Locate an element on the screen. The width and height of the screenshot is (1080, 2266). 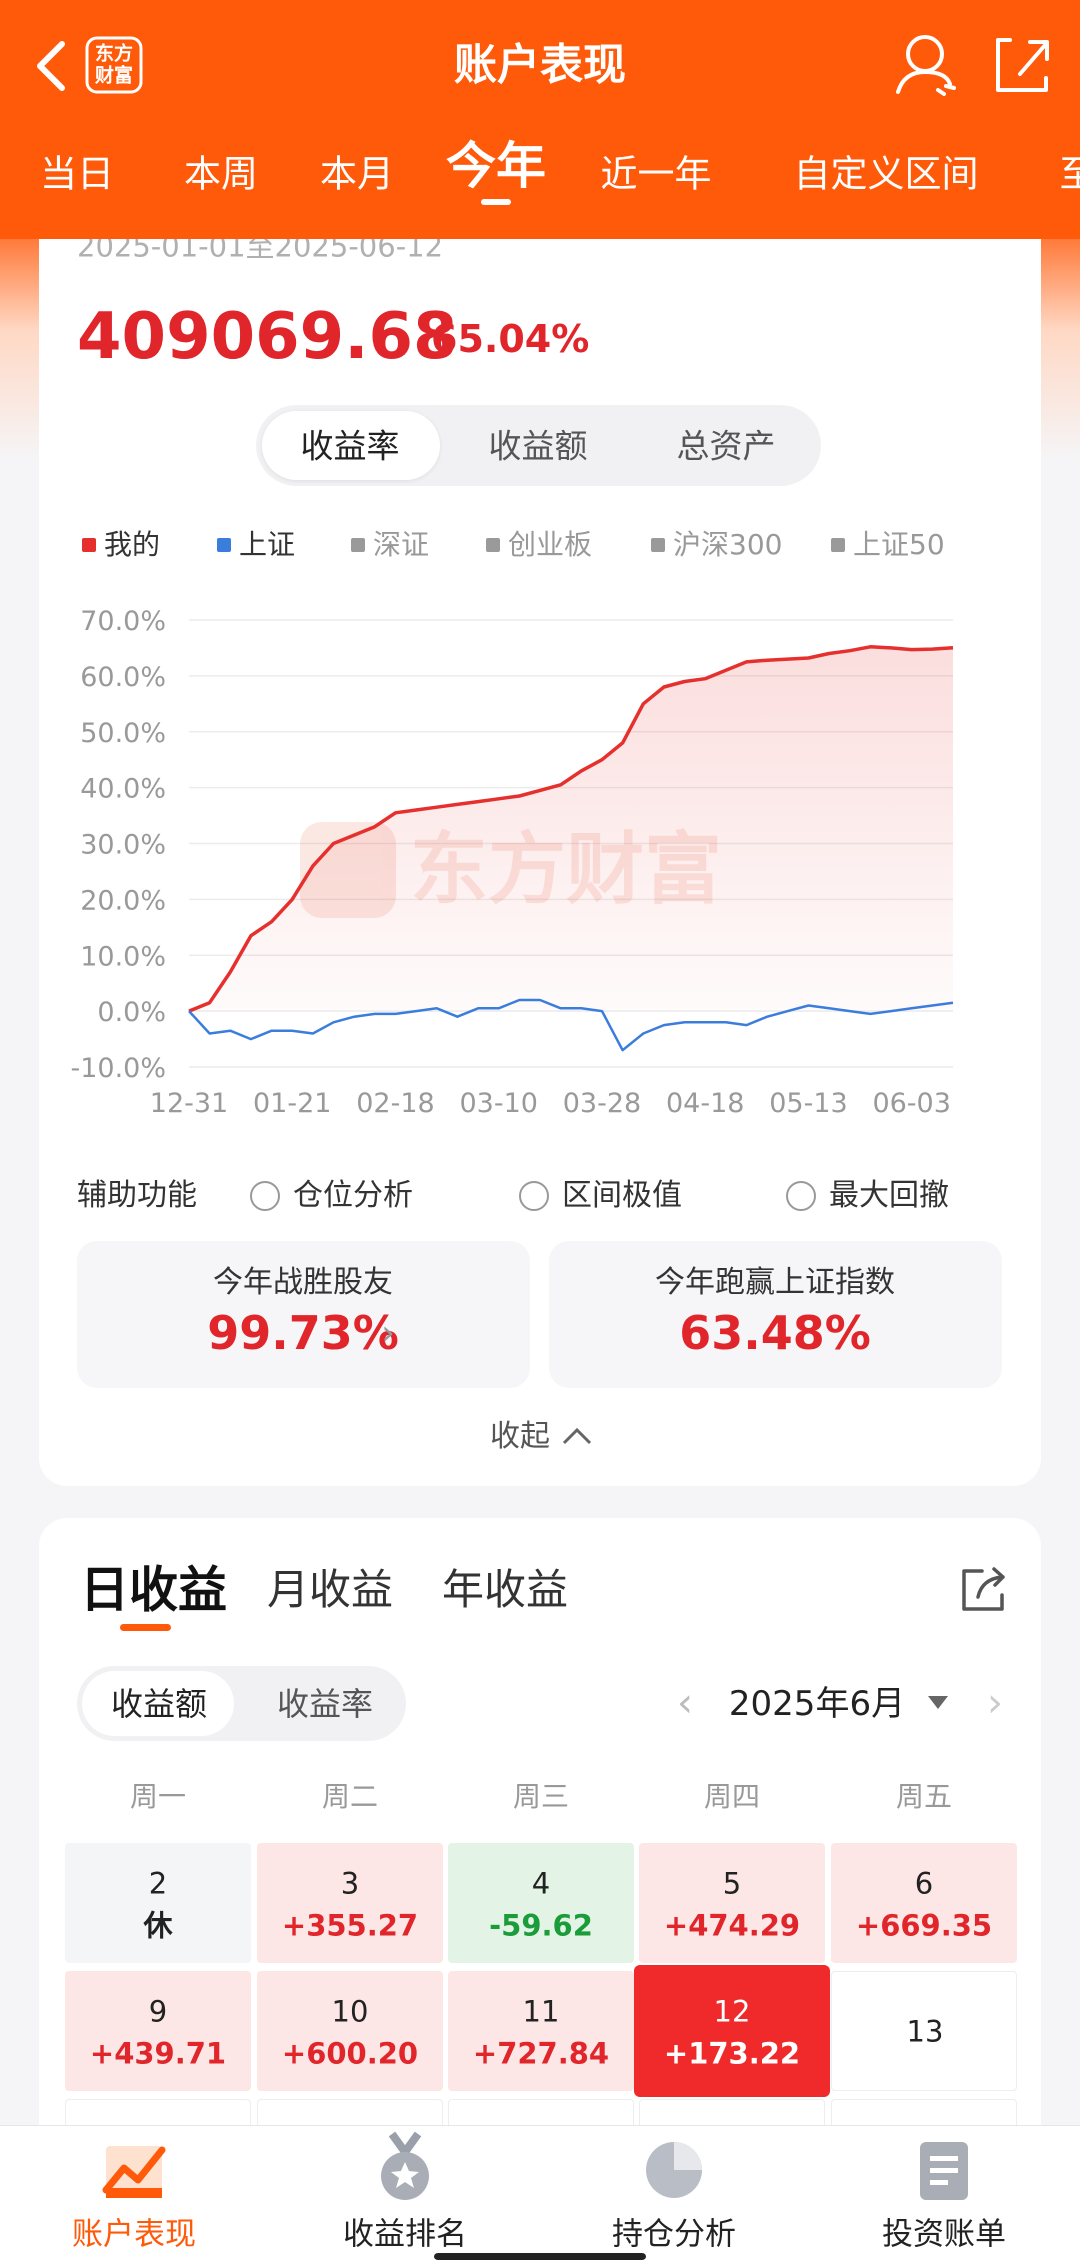
calendar-cell: 3 +355.27 is located at coordinates (350, 1903).